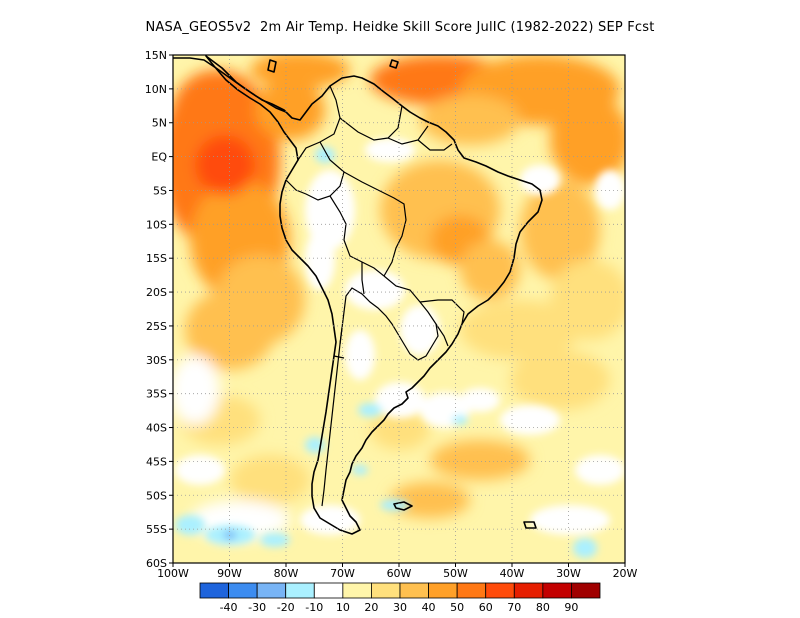 The height and width of the screenshot is (618, 800). Describe the element at coordinates (156, 224) in the screenshot. I see `lat-tick-label: 10S` at that location.